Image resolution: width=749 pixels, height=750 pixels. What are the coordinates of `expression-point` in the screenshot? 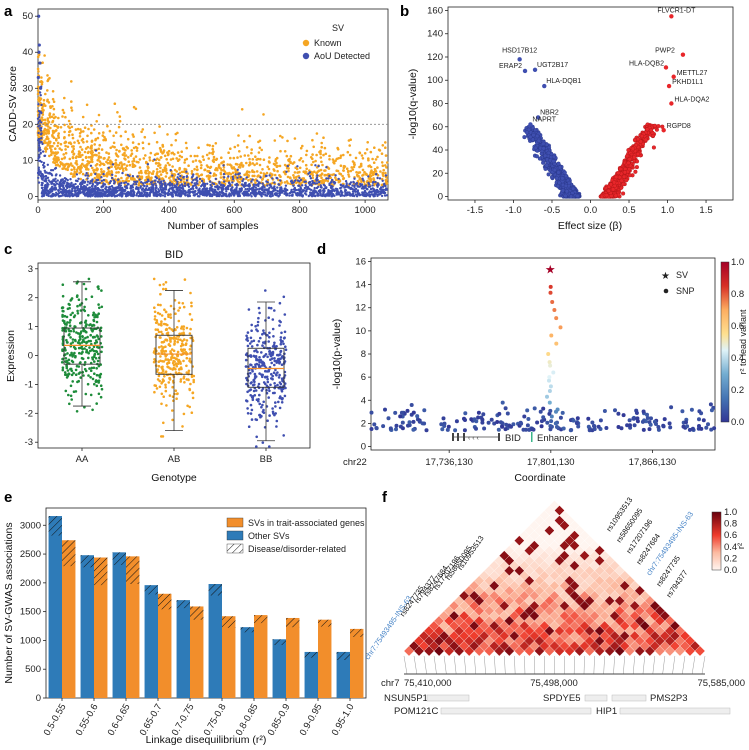 It's located at (63, 320).